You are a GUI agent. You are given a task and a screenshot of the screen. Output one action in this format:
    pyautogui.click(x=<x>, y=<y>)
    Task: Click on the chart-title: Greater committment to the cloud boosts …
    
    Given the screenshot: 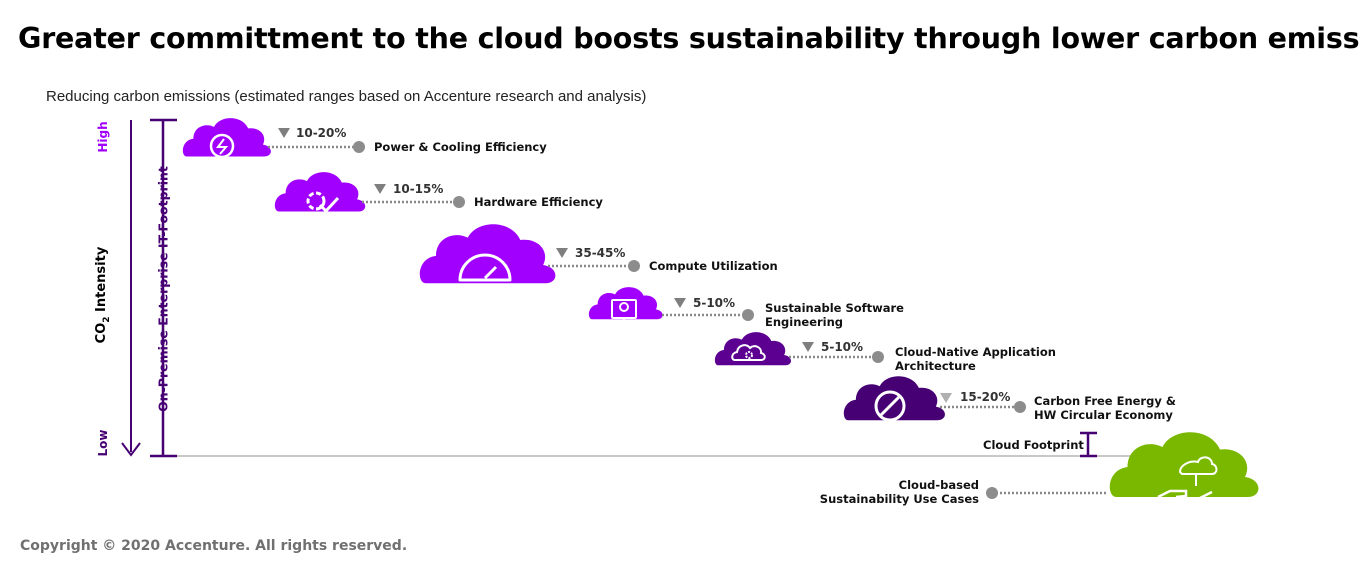 What is the action you would take?
    pyautogui.click(x=689, y=38)
    